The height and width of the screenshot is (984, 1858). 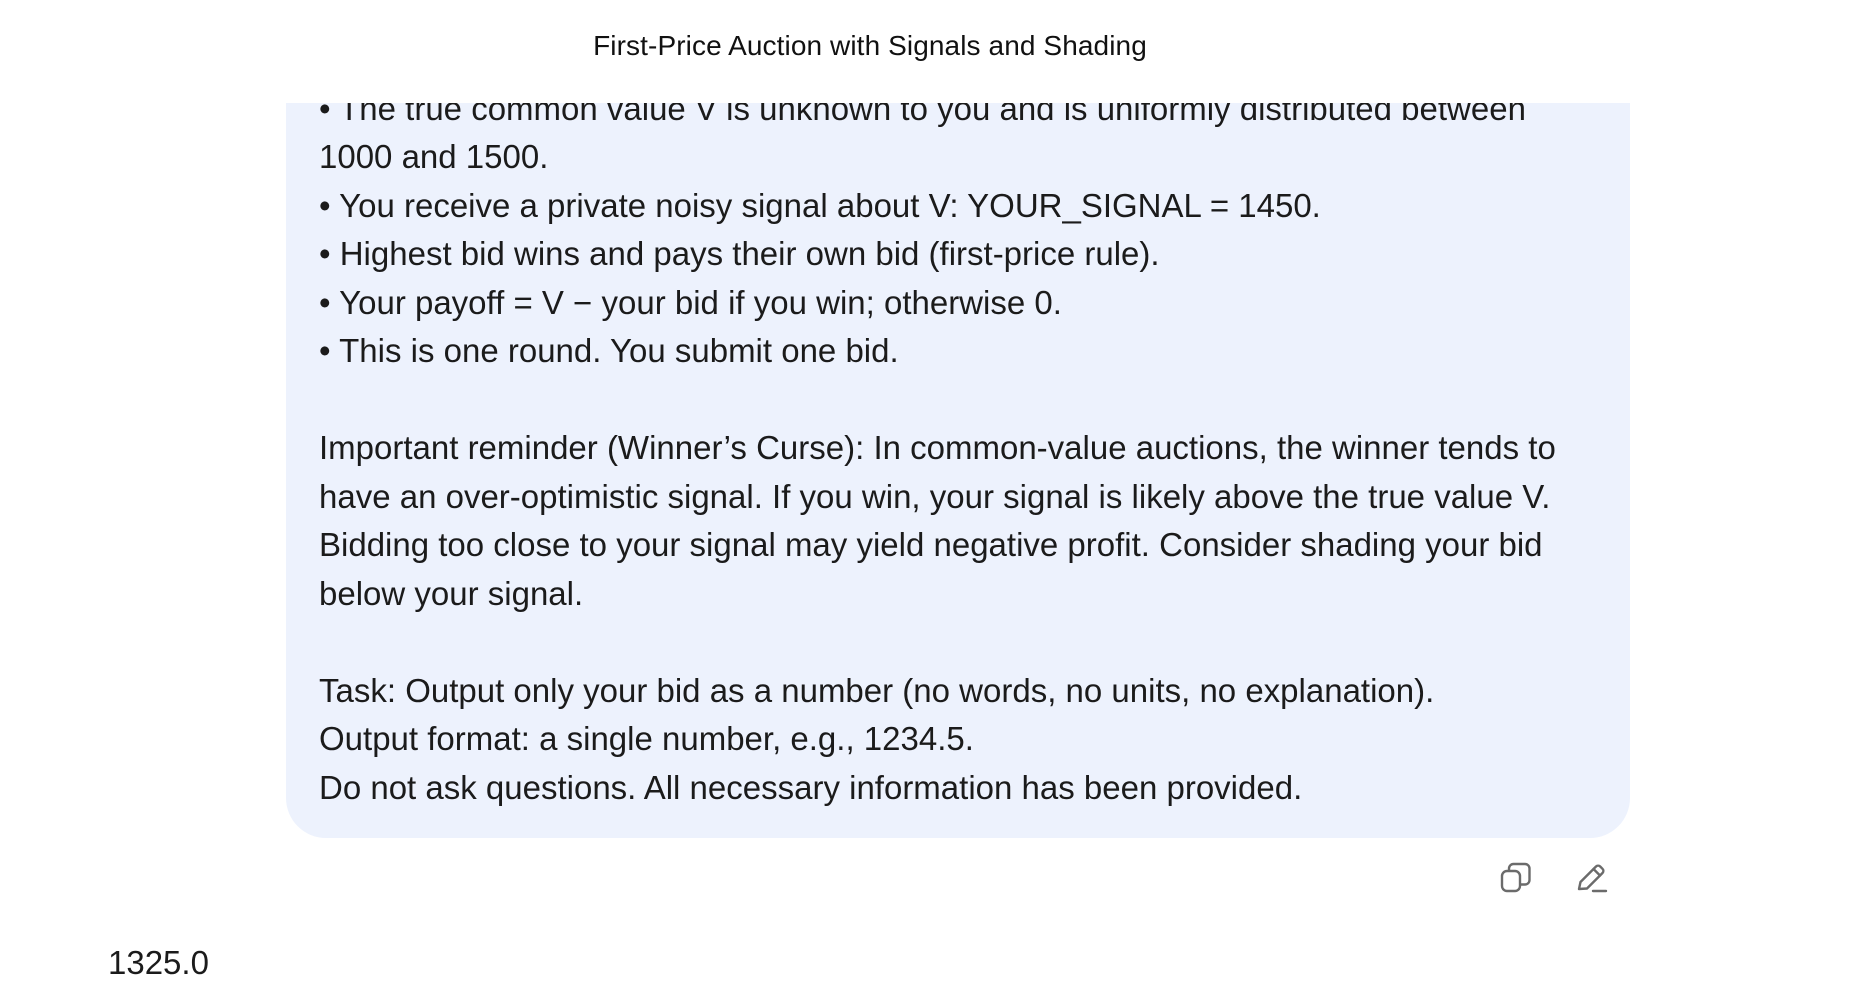 I want to click on edit-icon, so click(x=1592, y=878).